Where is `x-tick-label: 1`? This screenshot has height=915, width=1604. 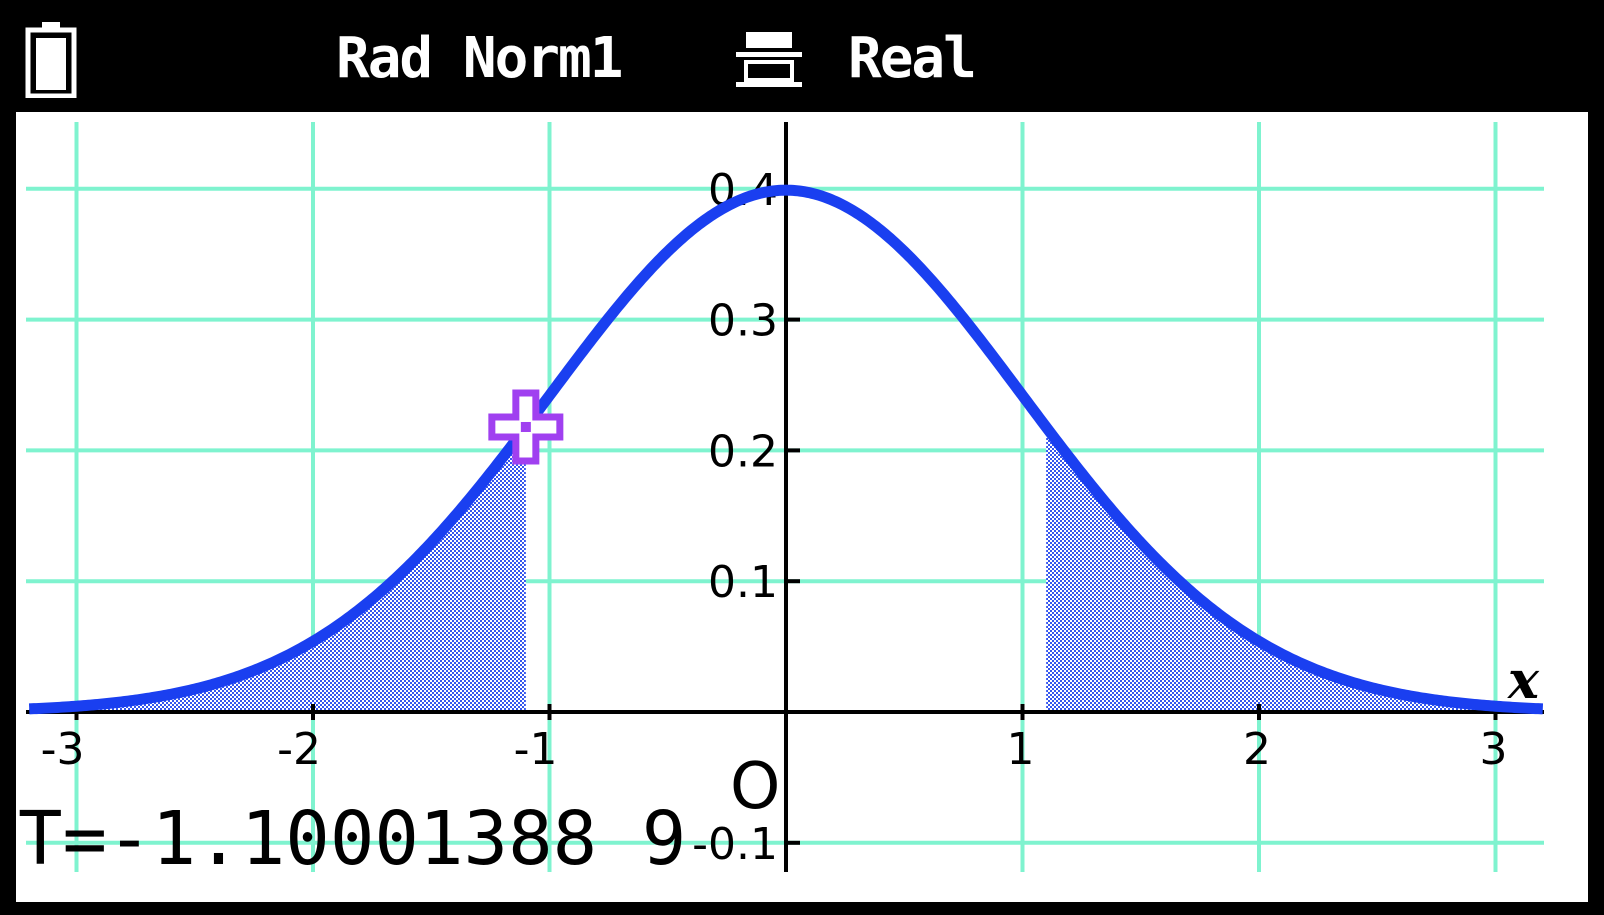
x-tick-label: 1 is located at coordinates (1021, 749).